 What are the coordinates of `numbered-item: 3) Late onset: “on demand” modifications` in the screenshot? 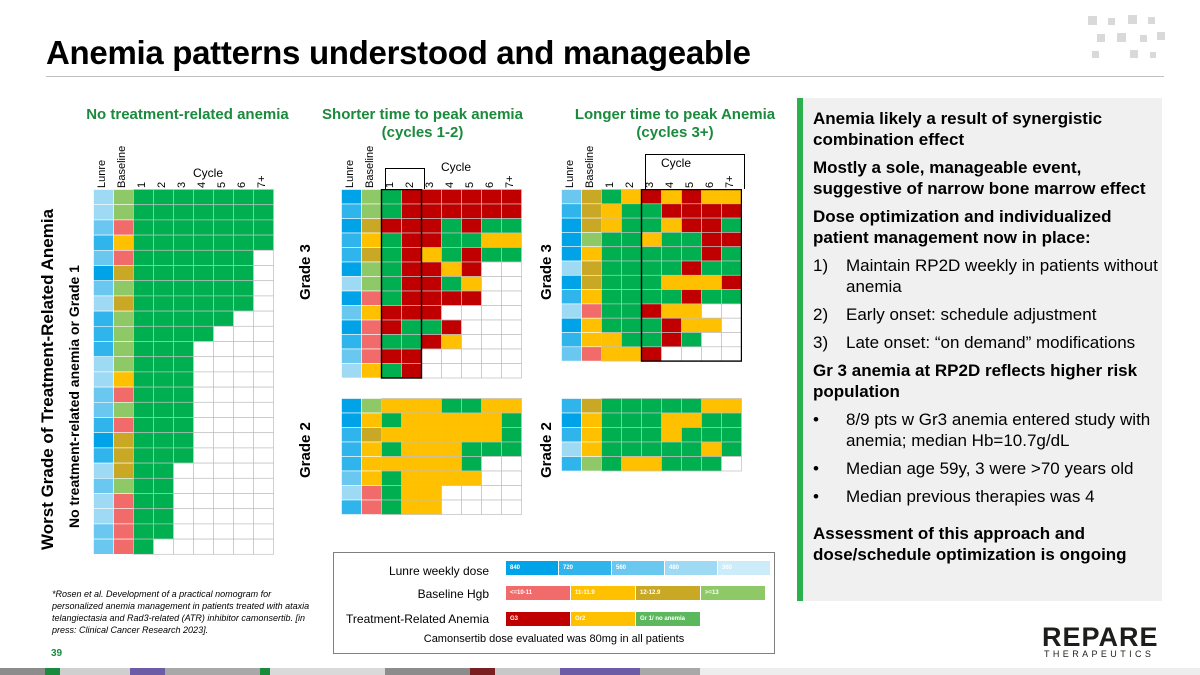 It's located at (974, 342).